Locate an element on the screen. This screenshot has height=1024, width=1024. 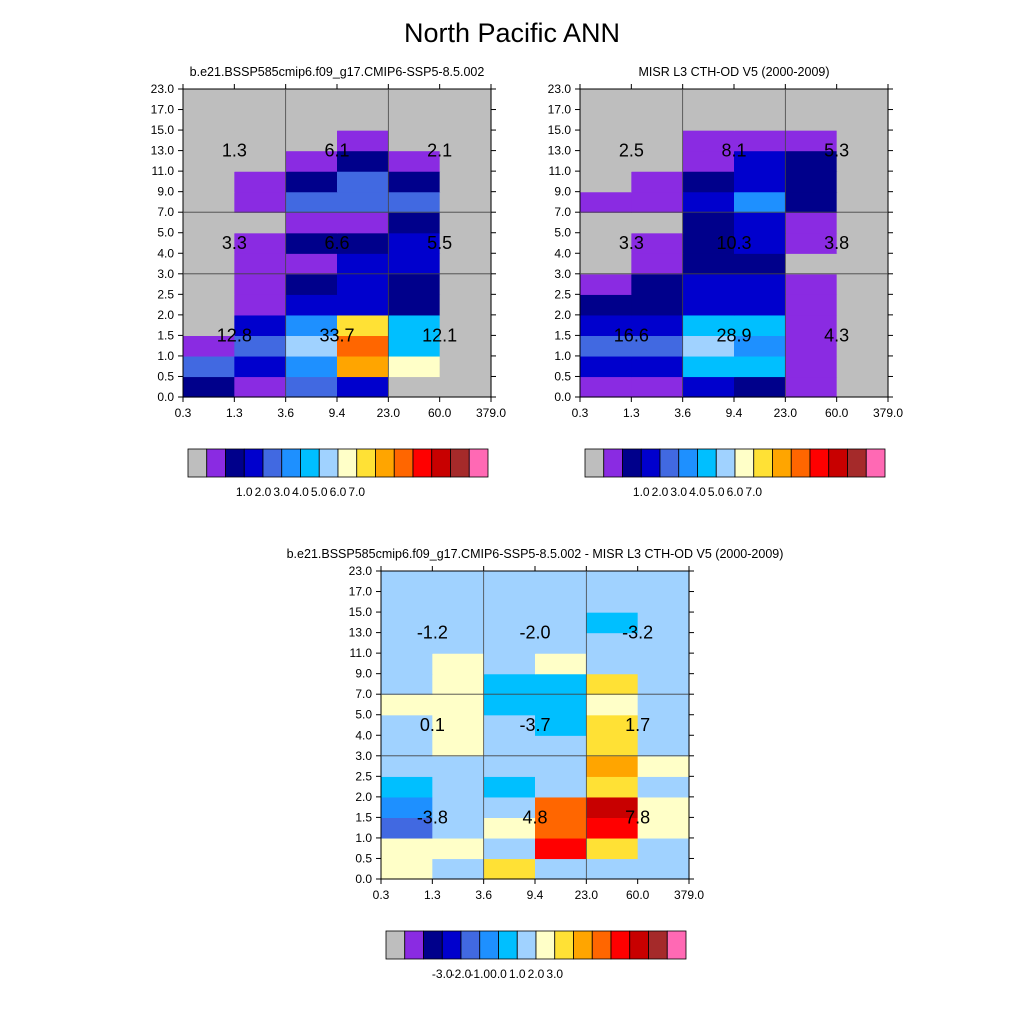
colorbar-label: 2.0 is located at coordinates (660, 492).